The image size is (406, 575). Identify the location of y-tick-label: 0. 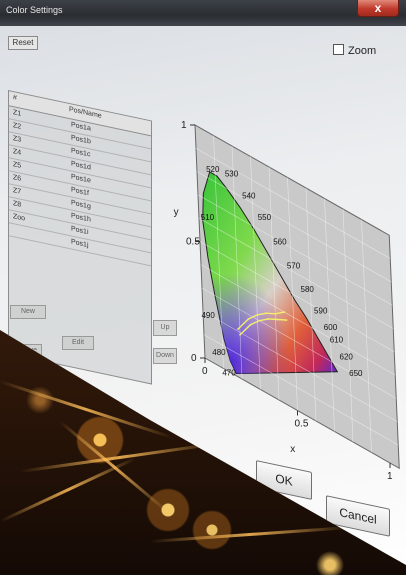
(194, 358).